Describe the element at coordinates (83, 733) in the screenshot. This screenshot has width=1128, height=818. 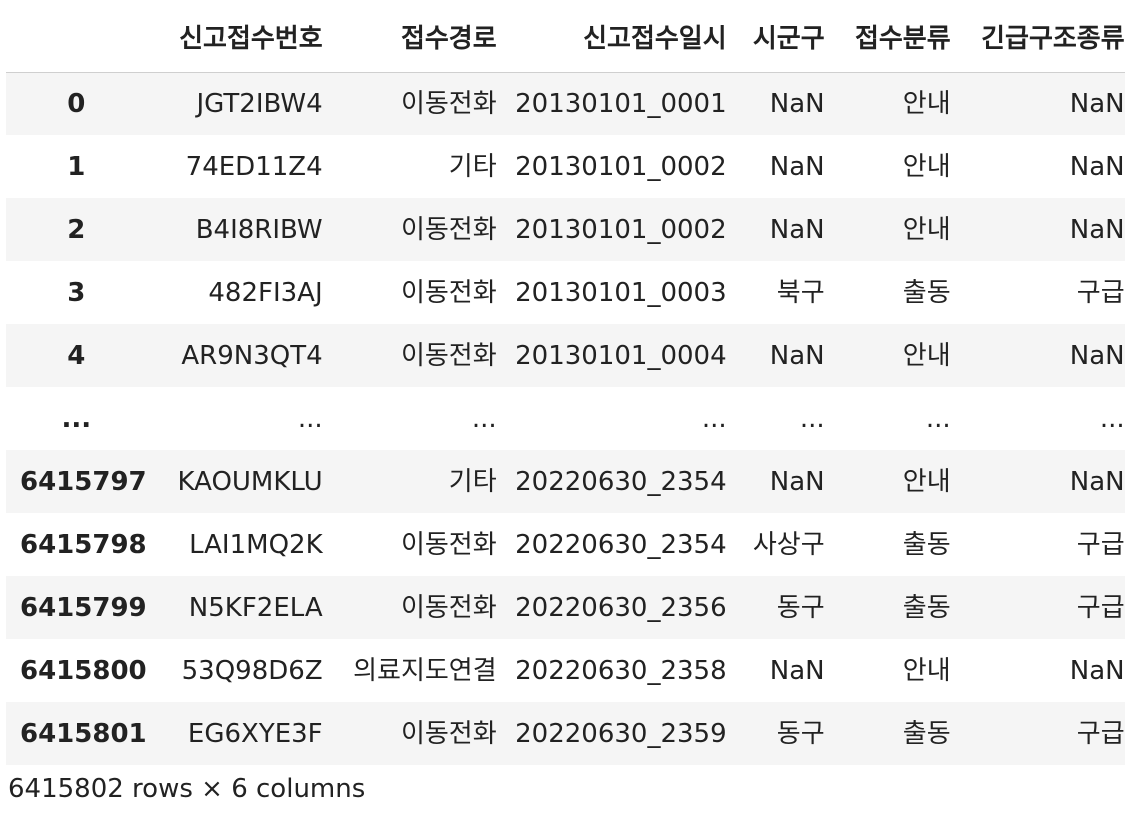
I see `row-index: 6415801` at that location.